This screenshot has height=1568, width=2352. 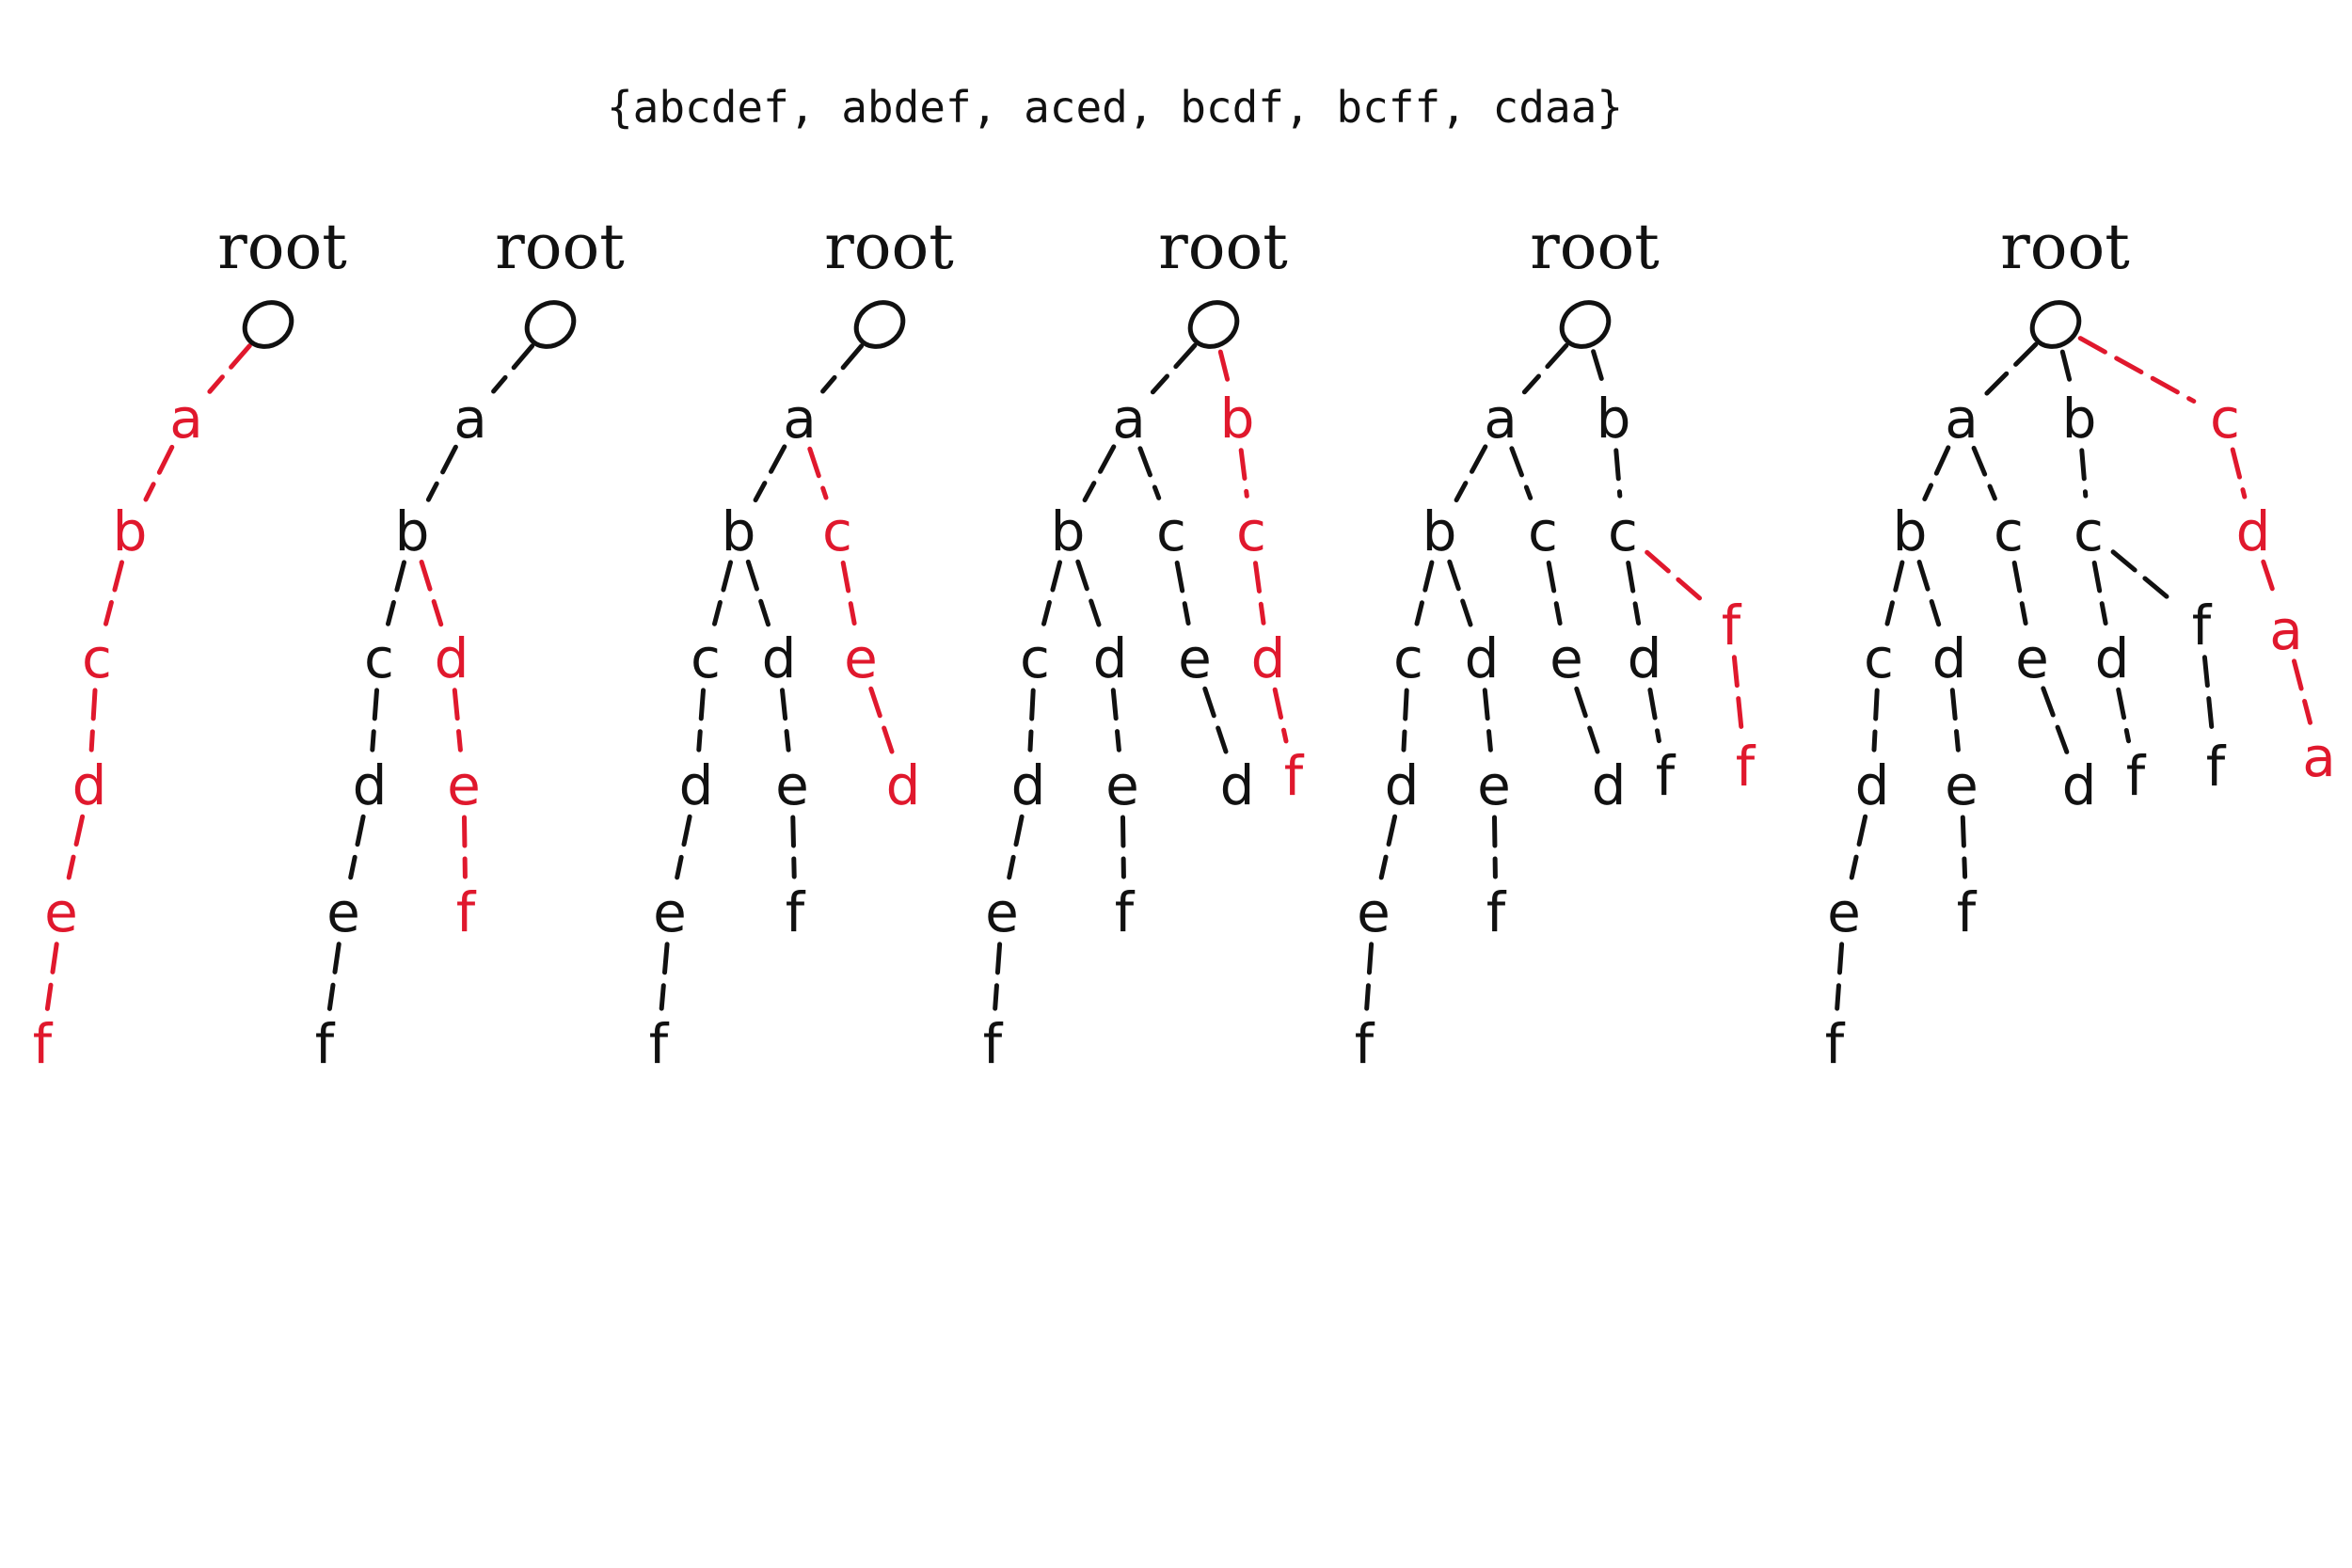 What do you see at coordinates (190, 644) in the screenshot?
I see `trie-panel-1: root abcde f` at bounding box center [190, 644].